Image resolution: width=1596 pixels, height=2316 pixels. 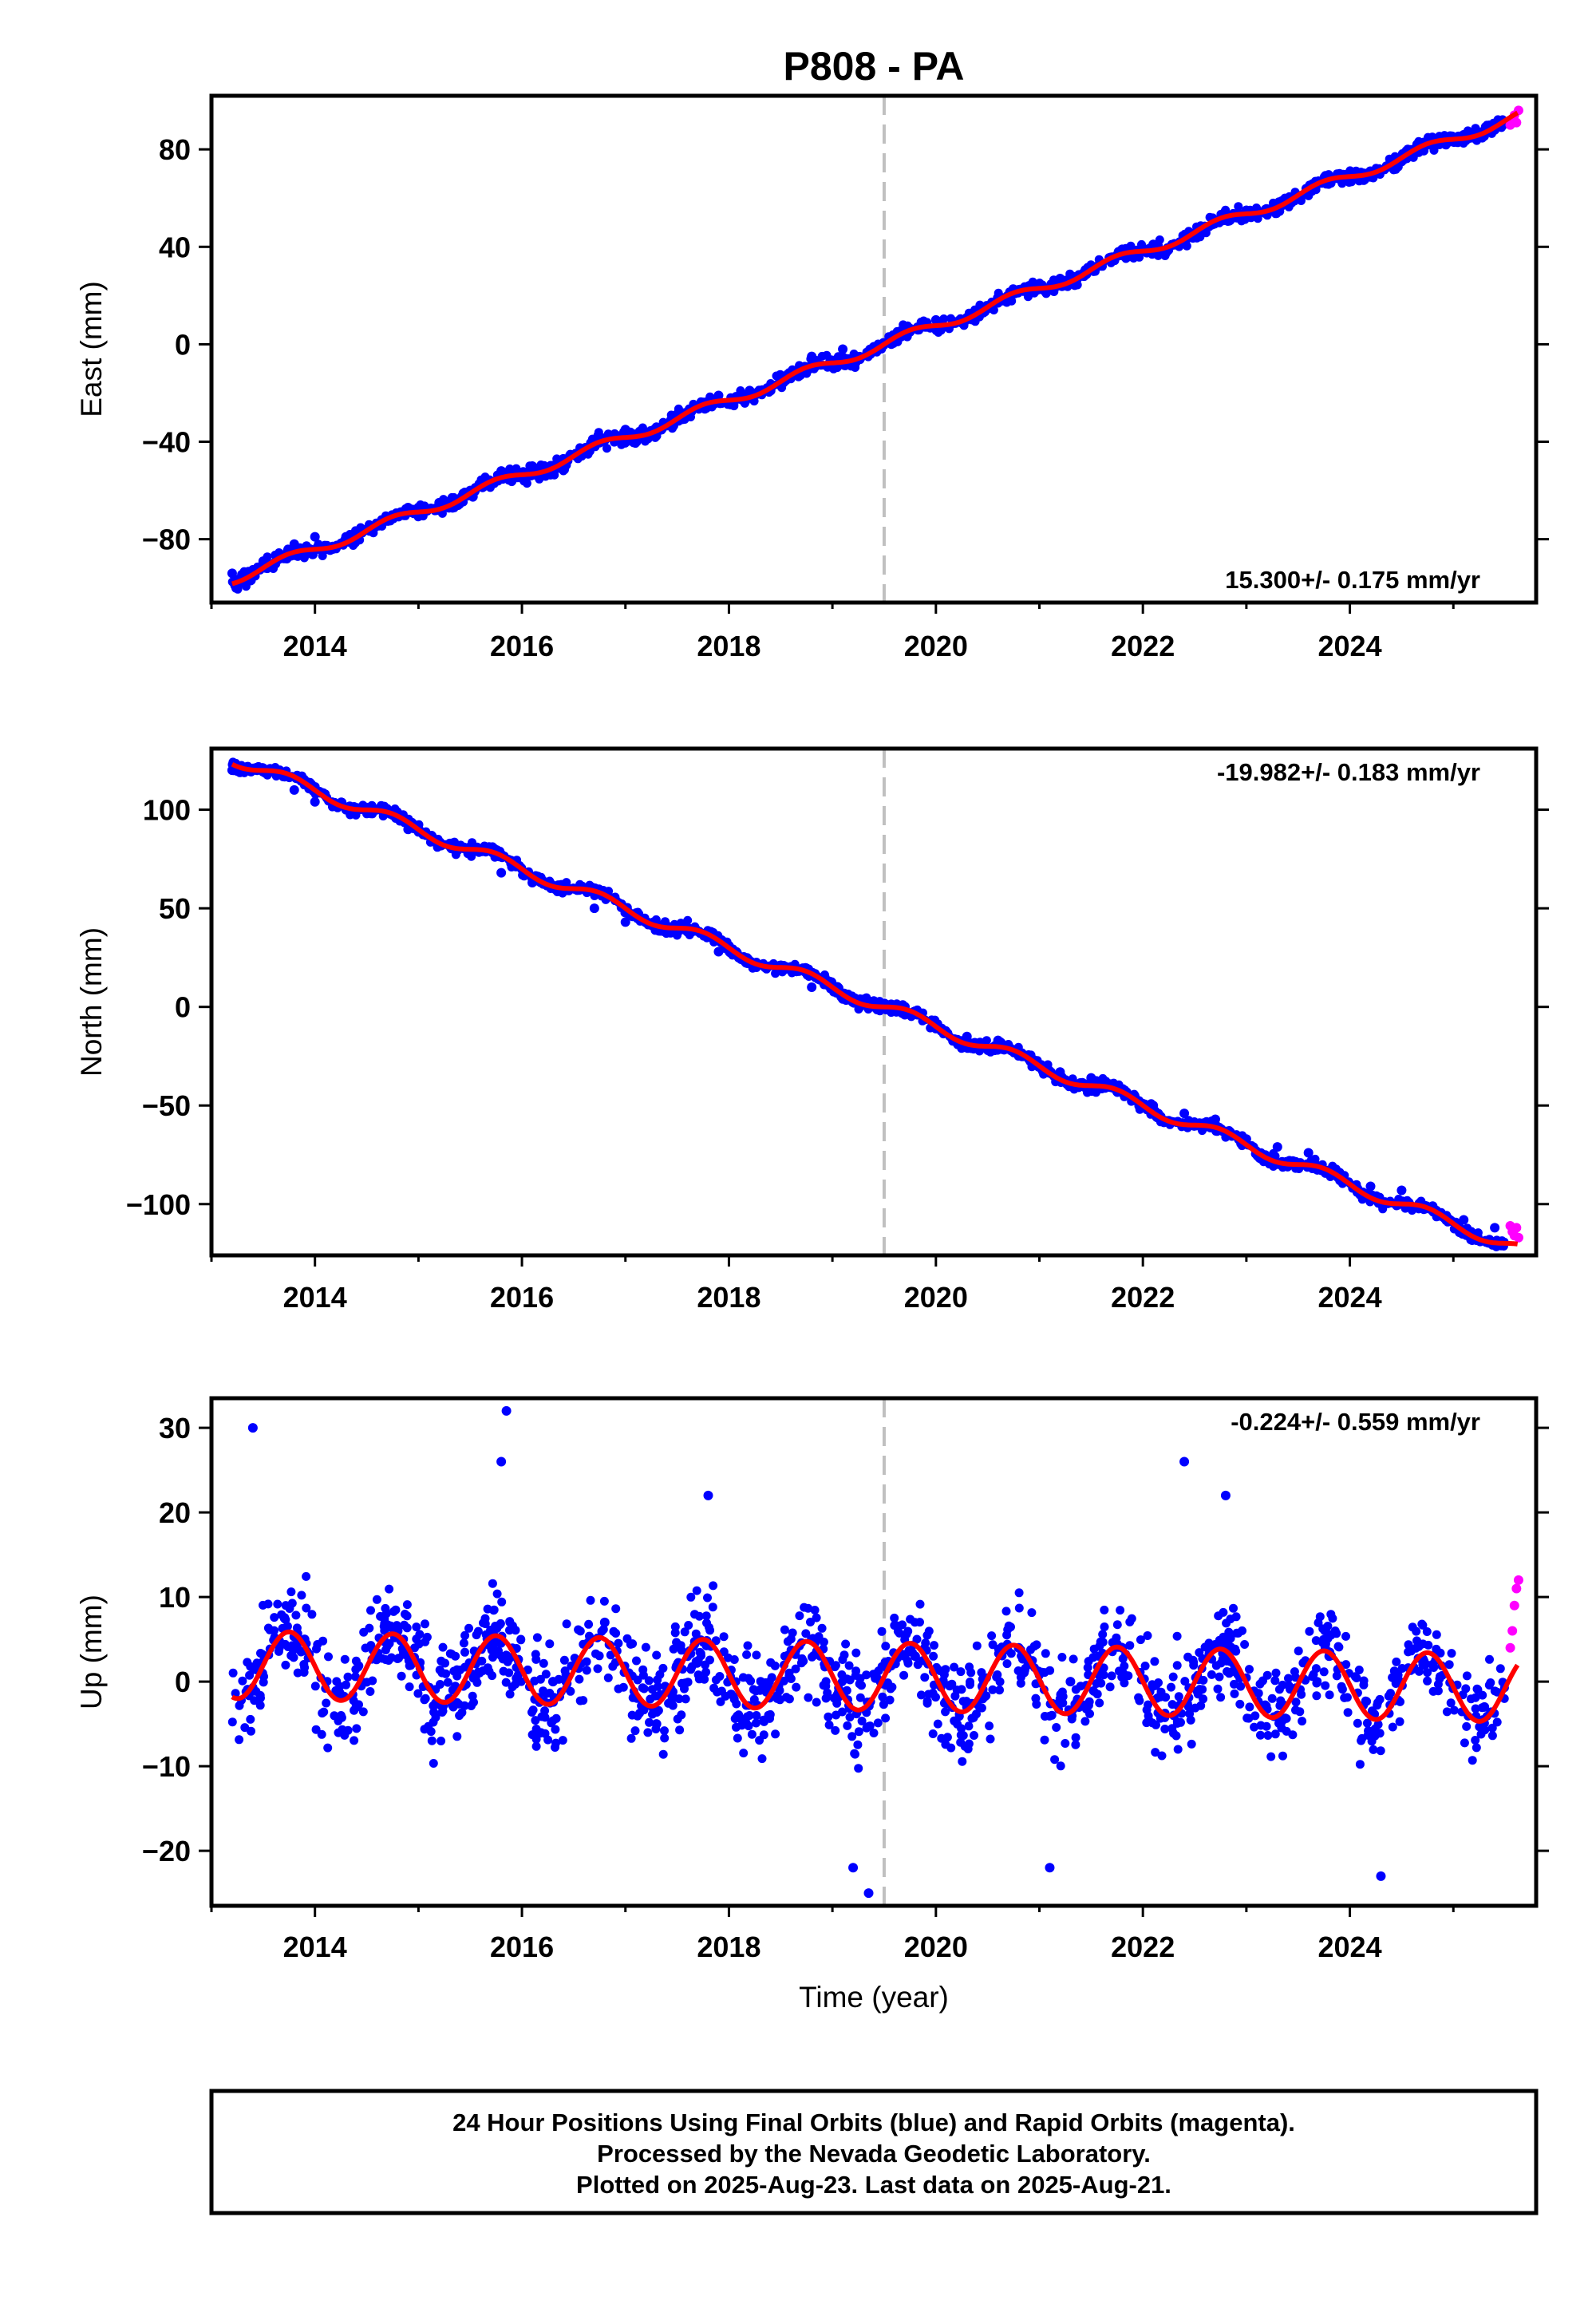 I want to click on east-x-tick-label: 2018, so click(x=728, y=646).